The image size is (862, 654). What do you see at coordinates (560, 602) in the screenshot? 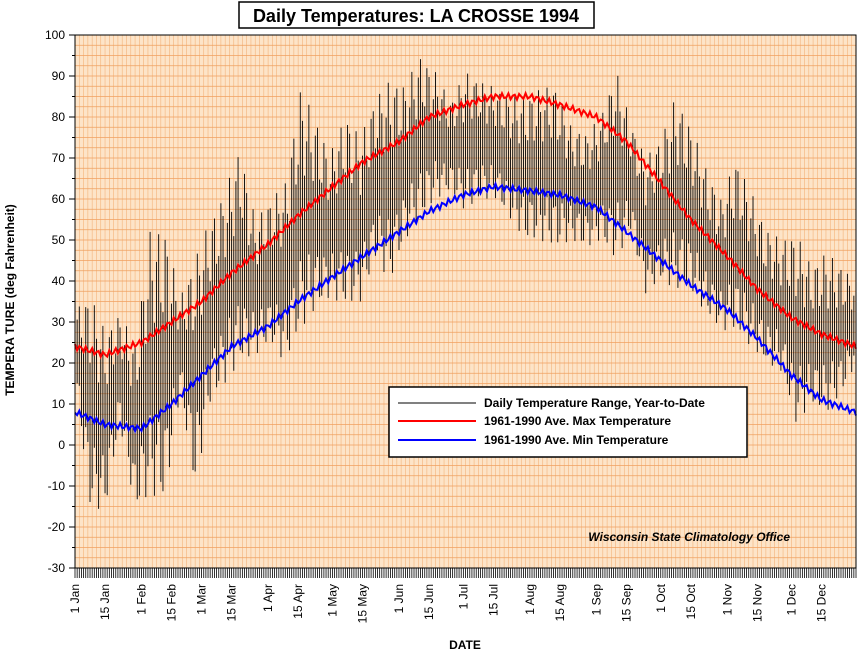
I see `x-tick-label: 15 Aug` at bounding box center [560, 602].